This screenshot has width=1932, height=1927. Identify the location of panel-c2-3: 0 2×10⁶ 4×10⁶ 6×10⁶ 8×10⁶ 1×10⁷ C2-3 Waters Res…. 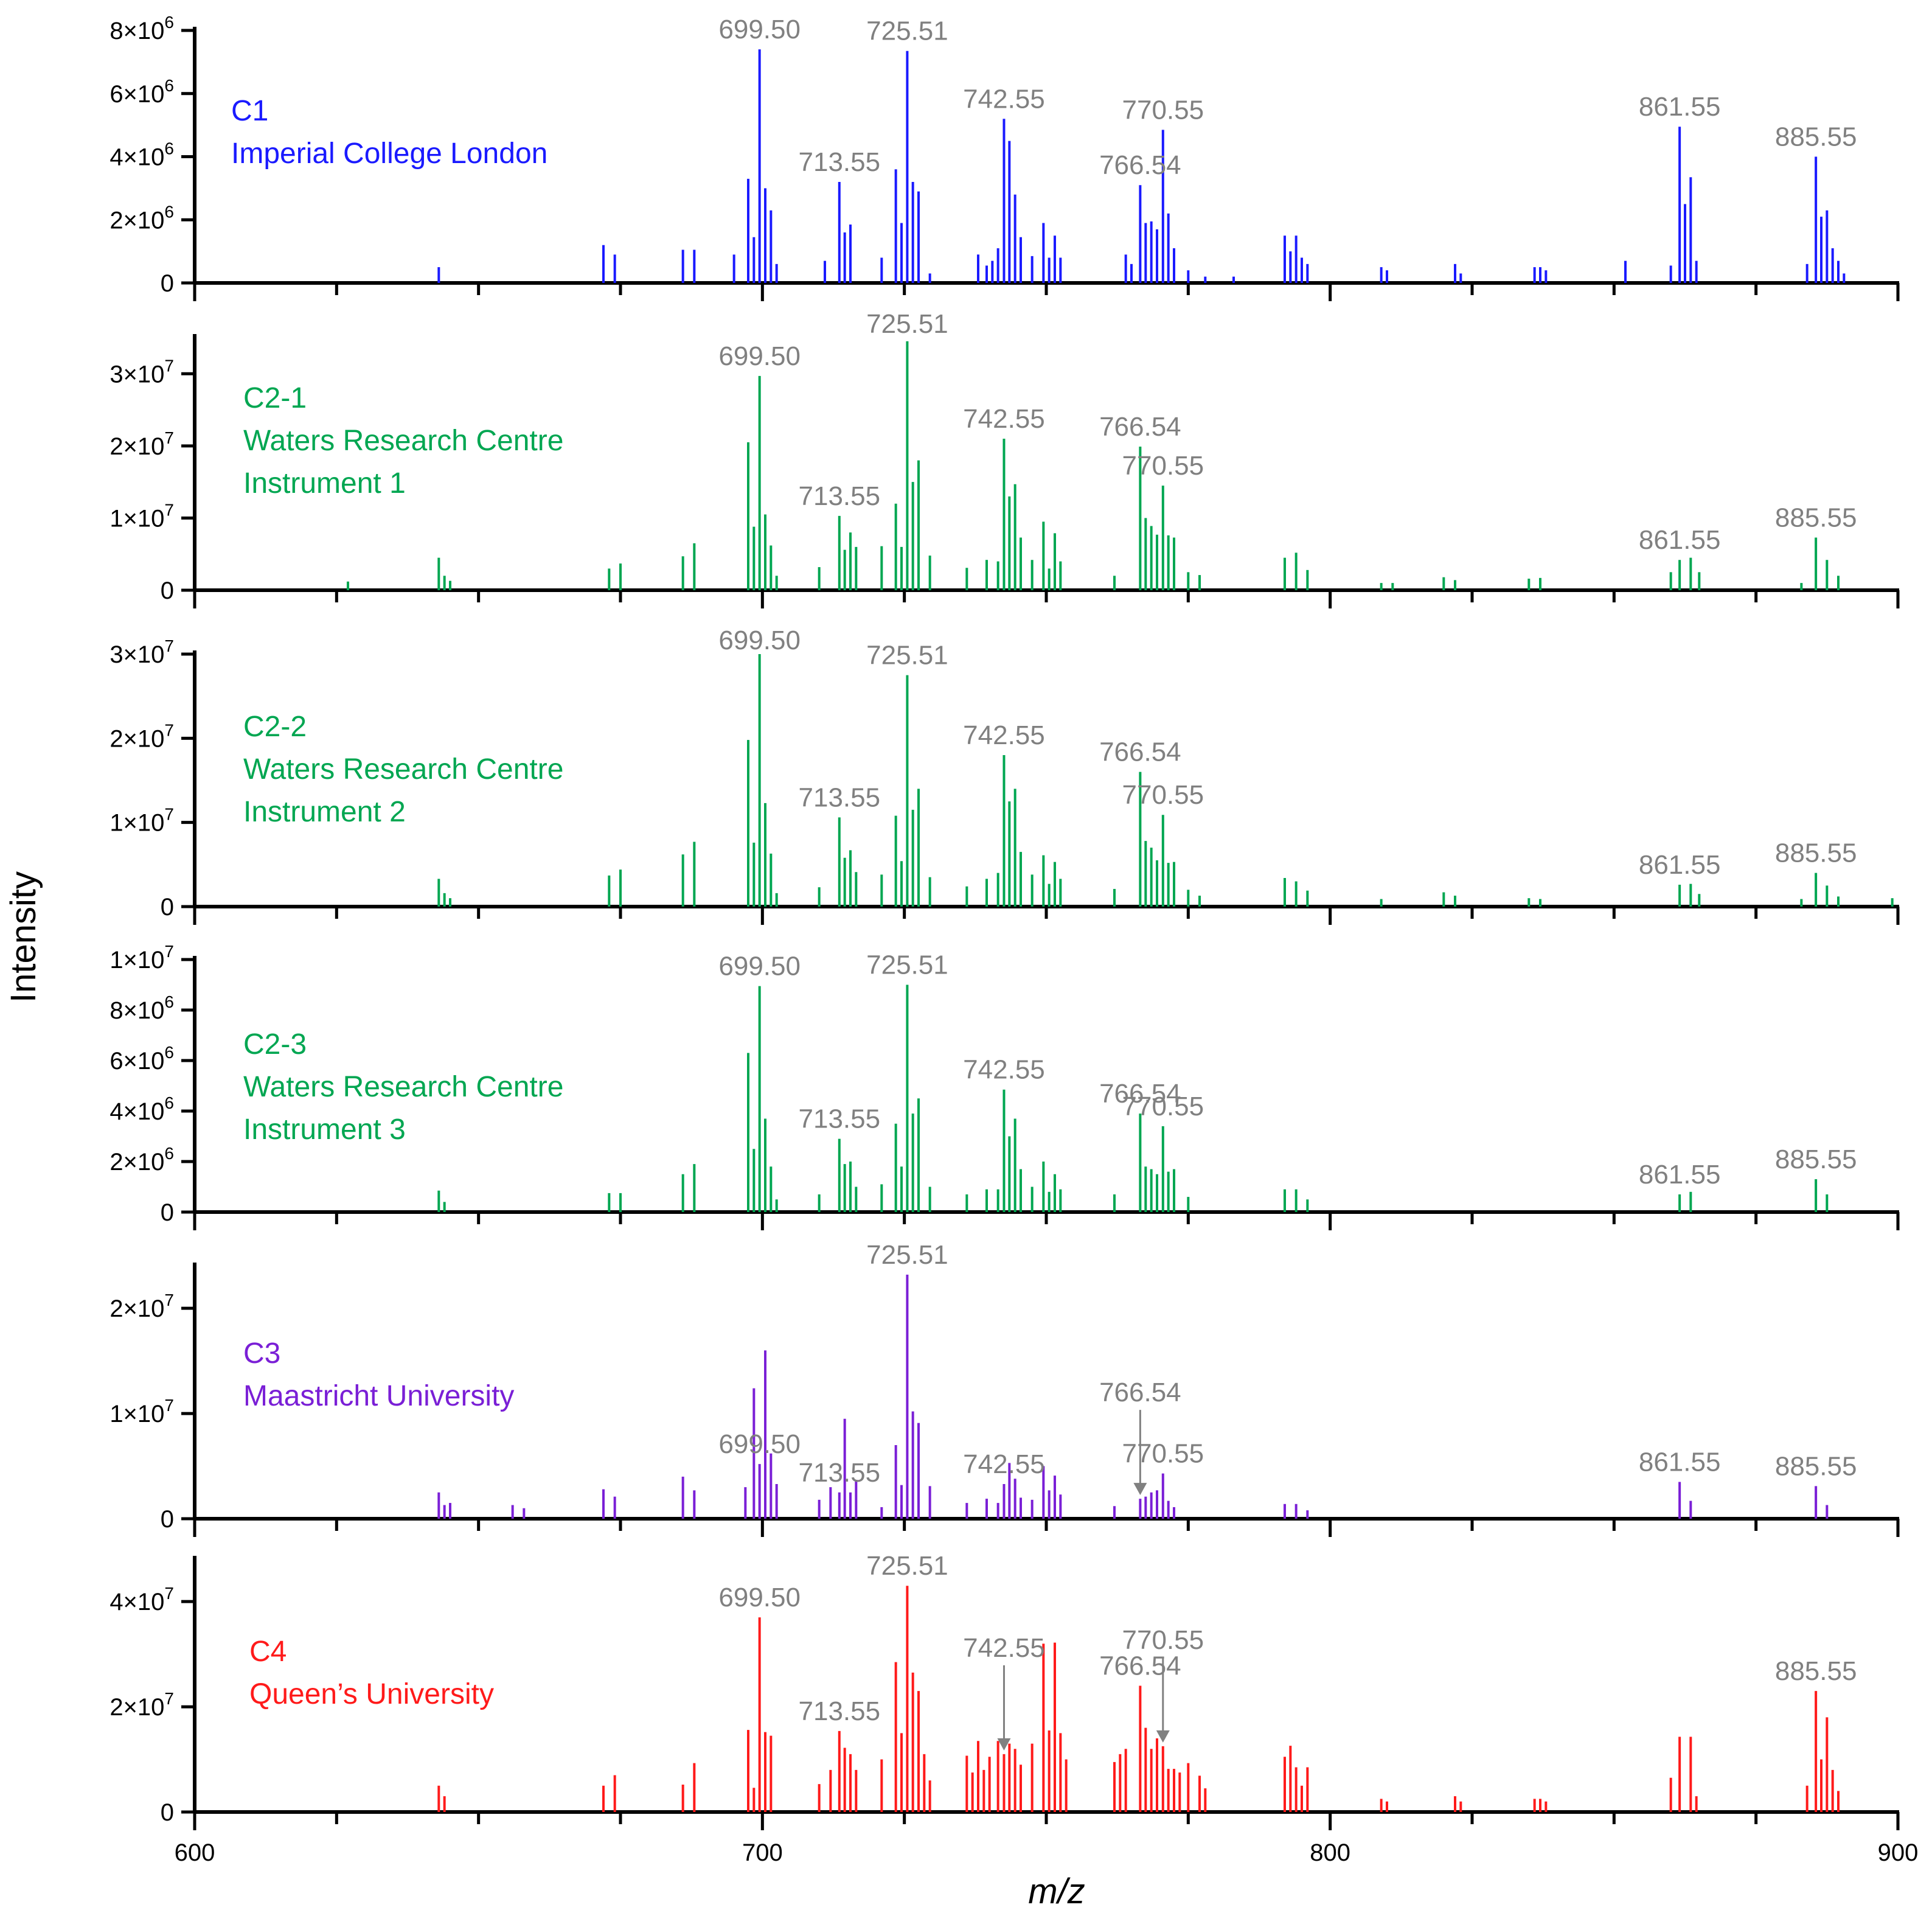
(1004, 1086).